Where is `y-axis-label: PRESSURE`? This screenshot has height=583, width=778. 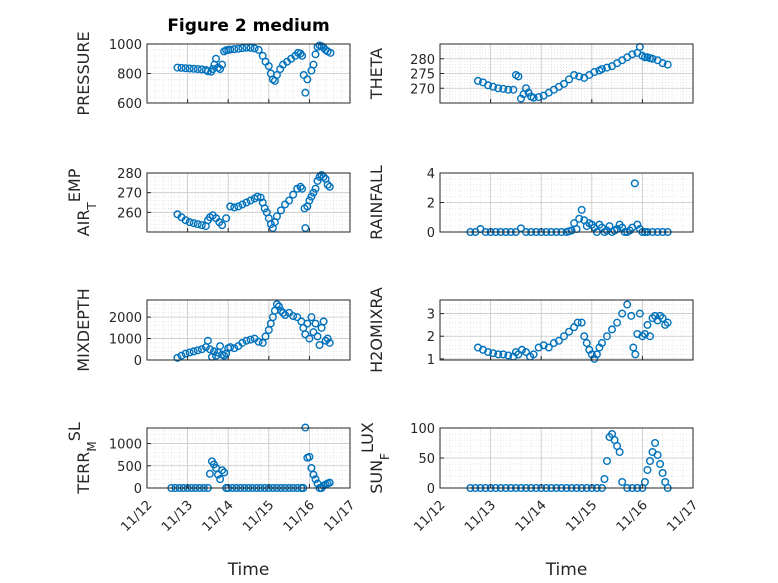 y-axis-label: PRESSURE is located at coordinates (83, 73).